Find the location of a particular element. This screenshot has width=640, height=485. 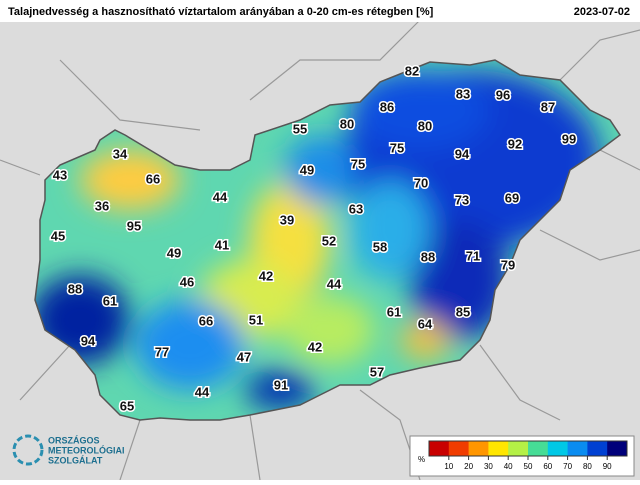

station-value: 34 is located at coordinates (120, 153).